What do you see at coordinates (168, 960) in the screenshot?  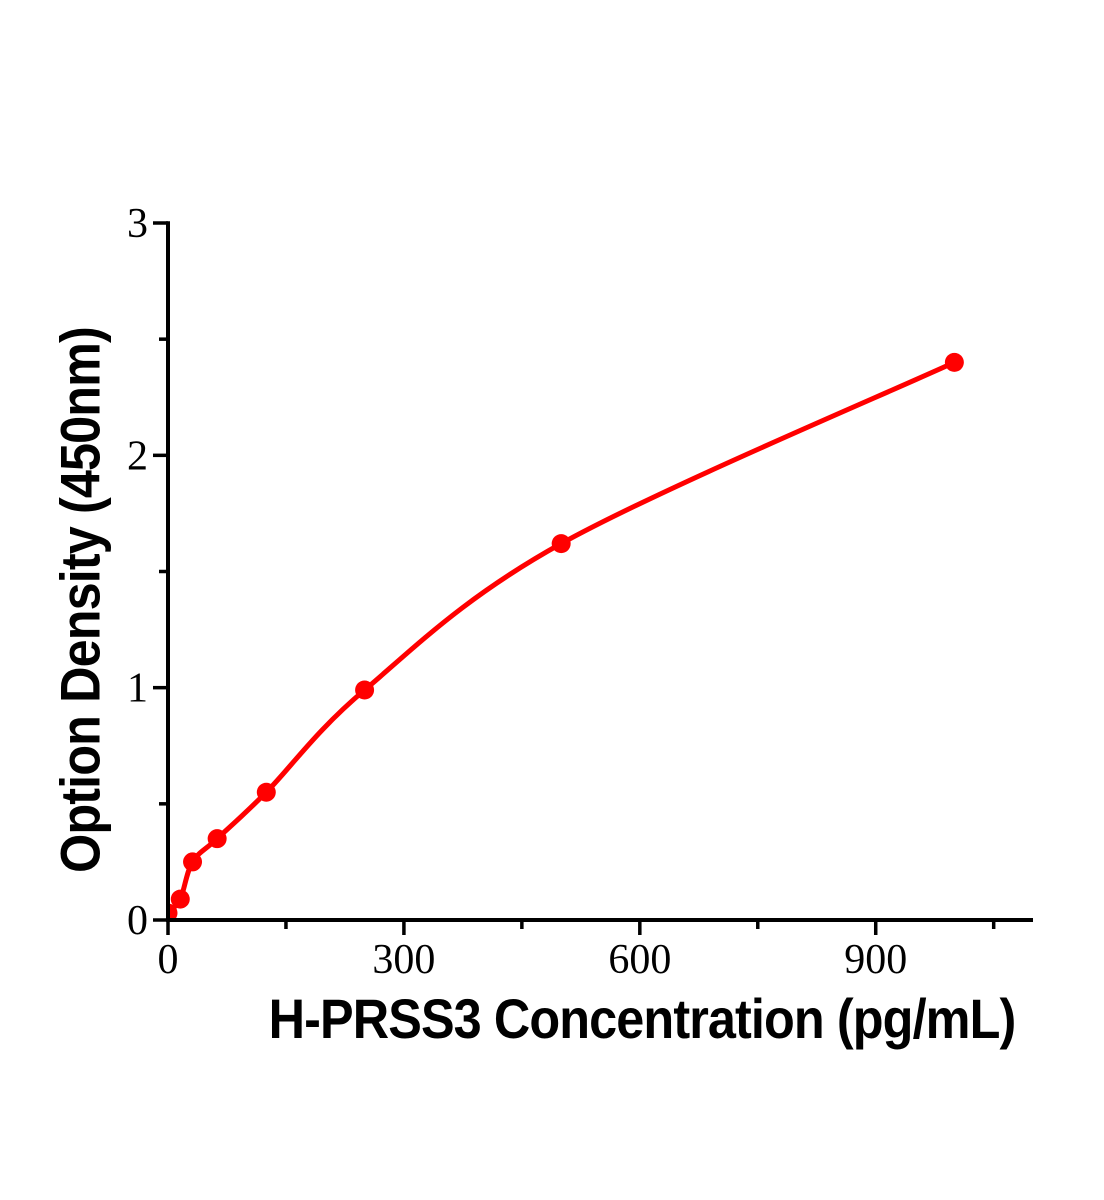 I see `x-tick-label: 0` at bounding box center [168, 960].